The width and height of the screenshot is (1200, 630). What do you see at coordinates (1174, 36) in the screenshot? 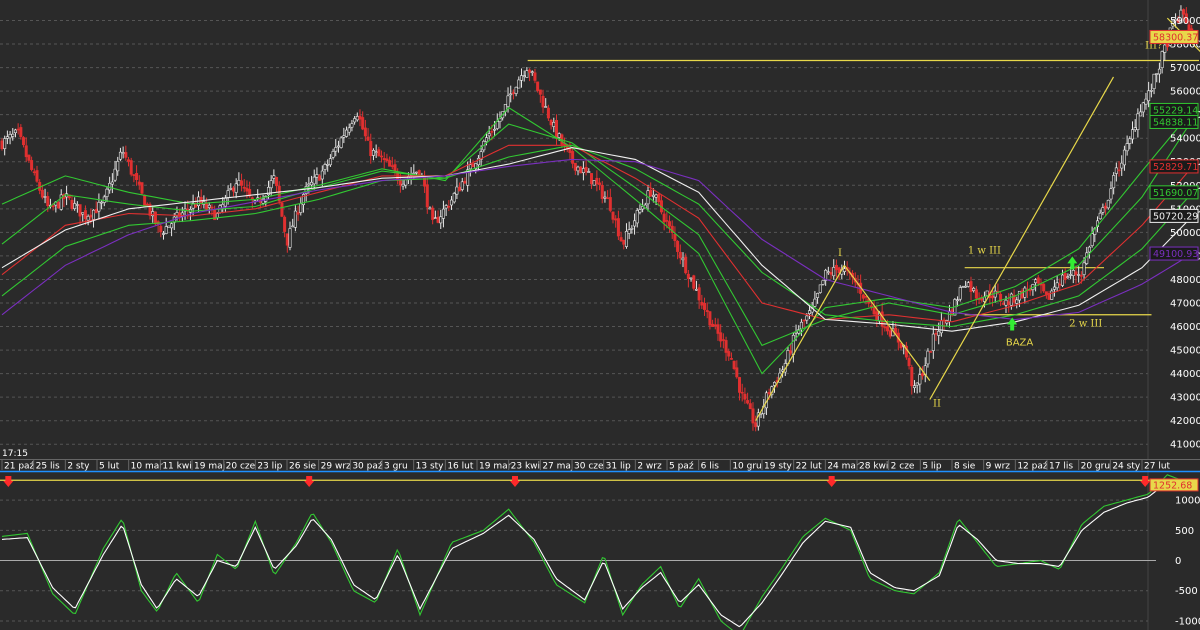
I see `current-price-badge` at bounding box center [1174, 36].